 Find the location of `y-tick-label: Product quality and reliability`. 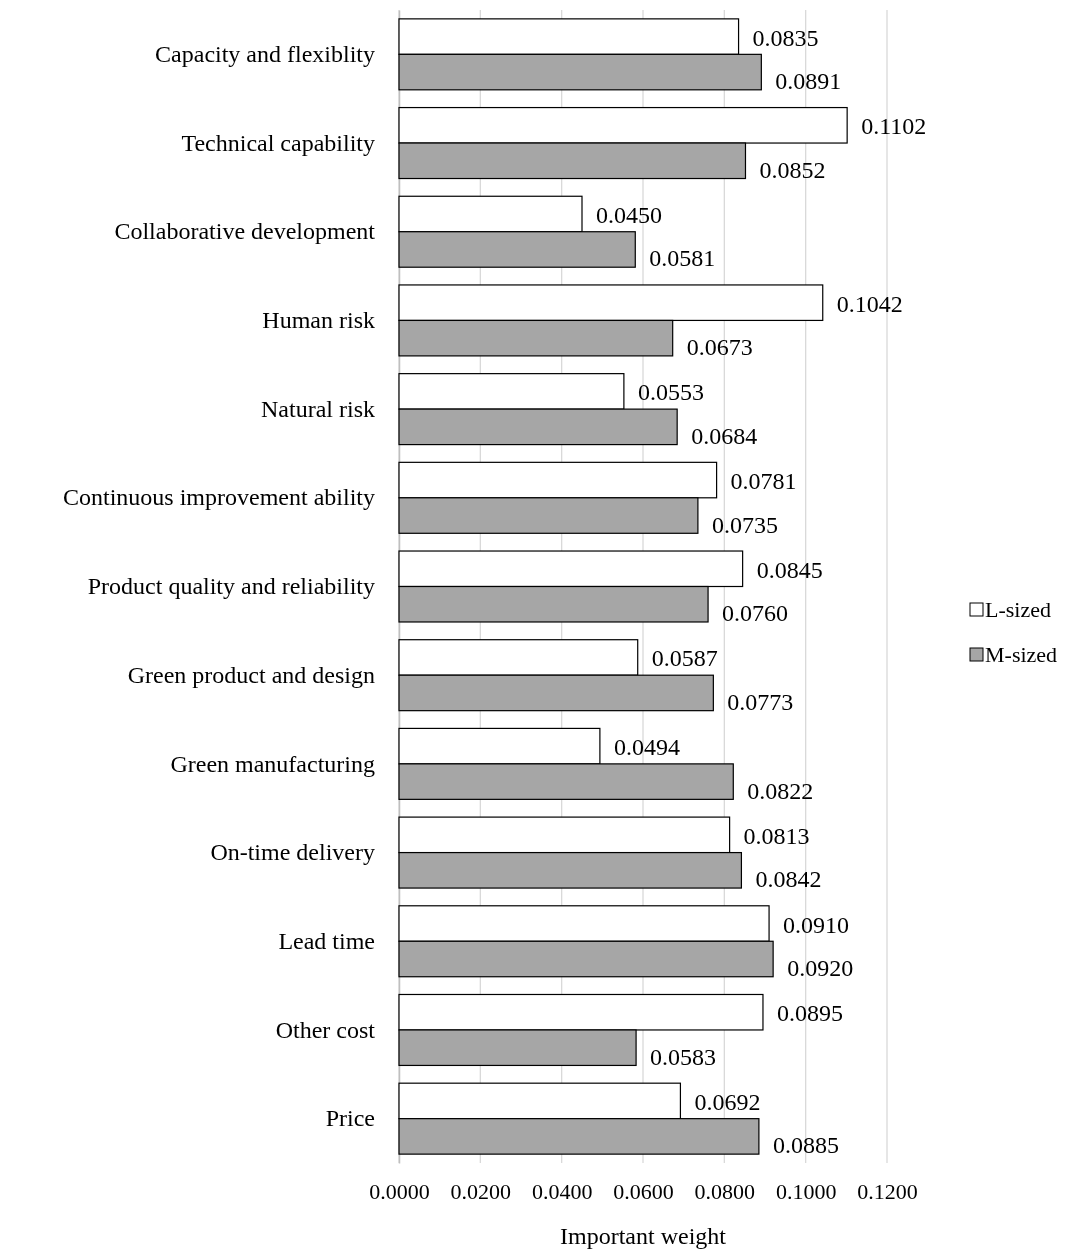

y-tick-label: Product quality and reliability is located at coordinates (231, 586).